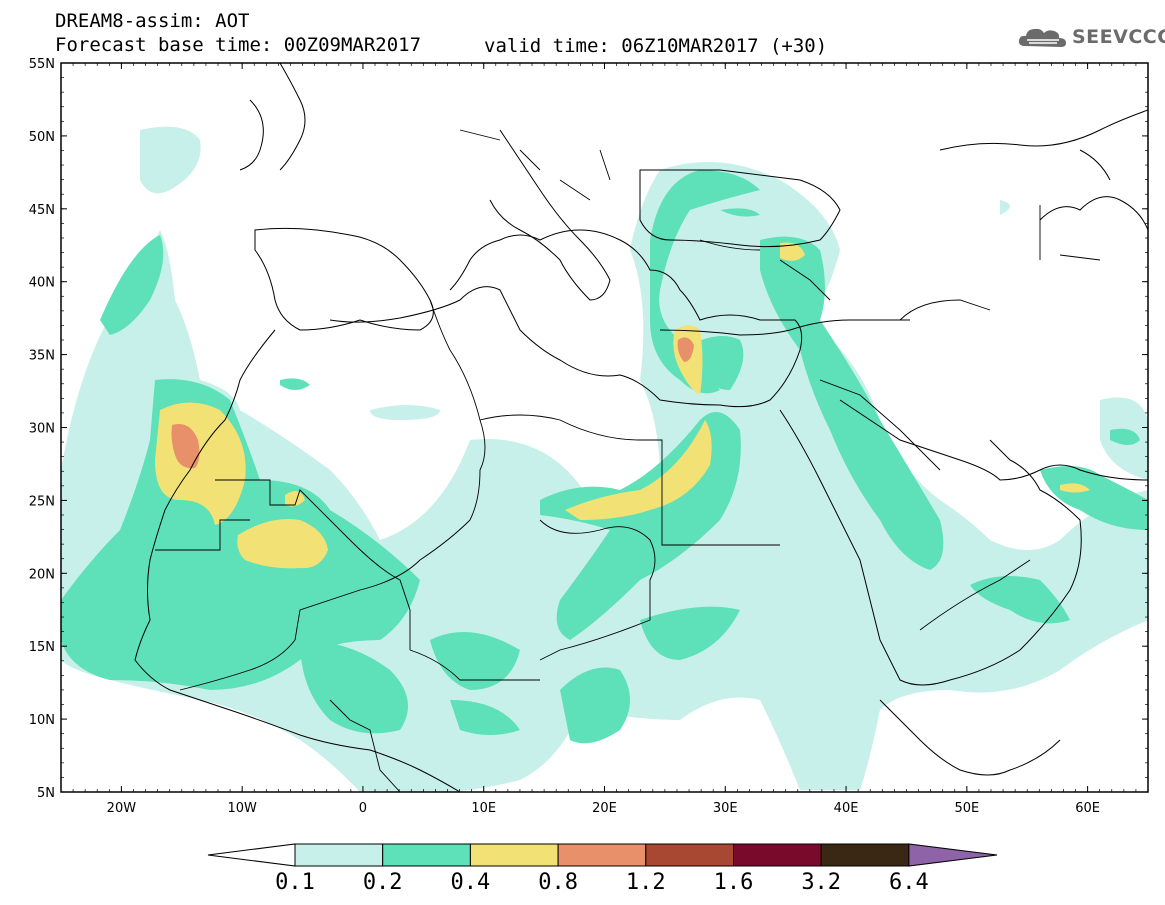  I want to click on lat-tick-label: 50N, so click(42, 137).